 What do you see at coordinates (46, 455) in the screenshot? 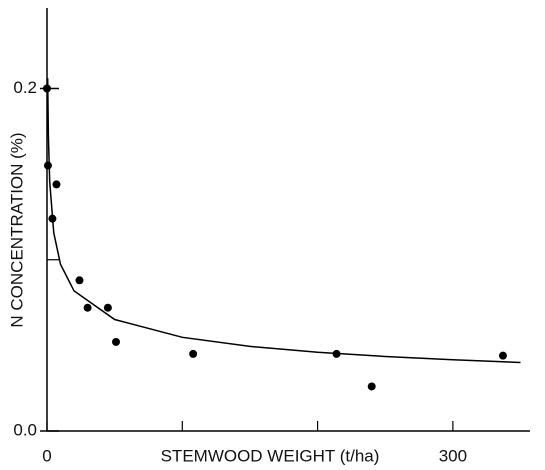
I see `x-tick-label: 0` at bounding box center [46, 455].